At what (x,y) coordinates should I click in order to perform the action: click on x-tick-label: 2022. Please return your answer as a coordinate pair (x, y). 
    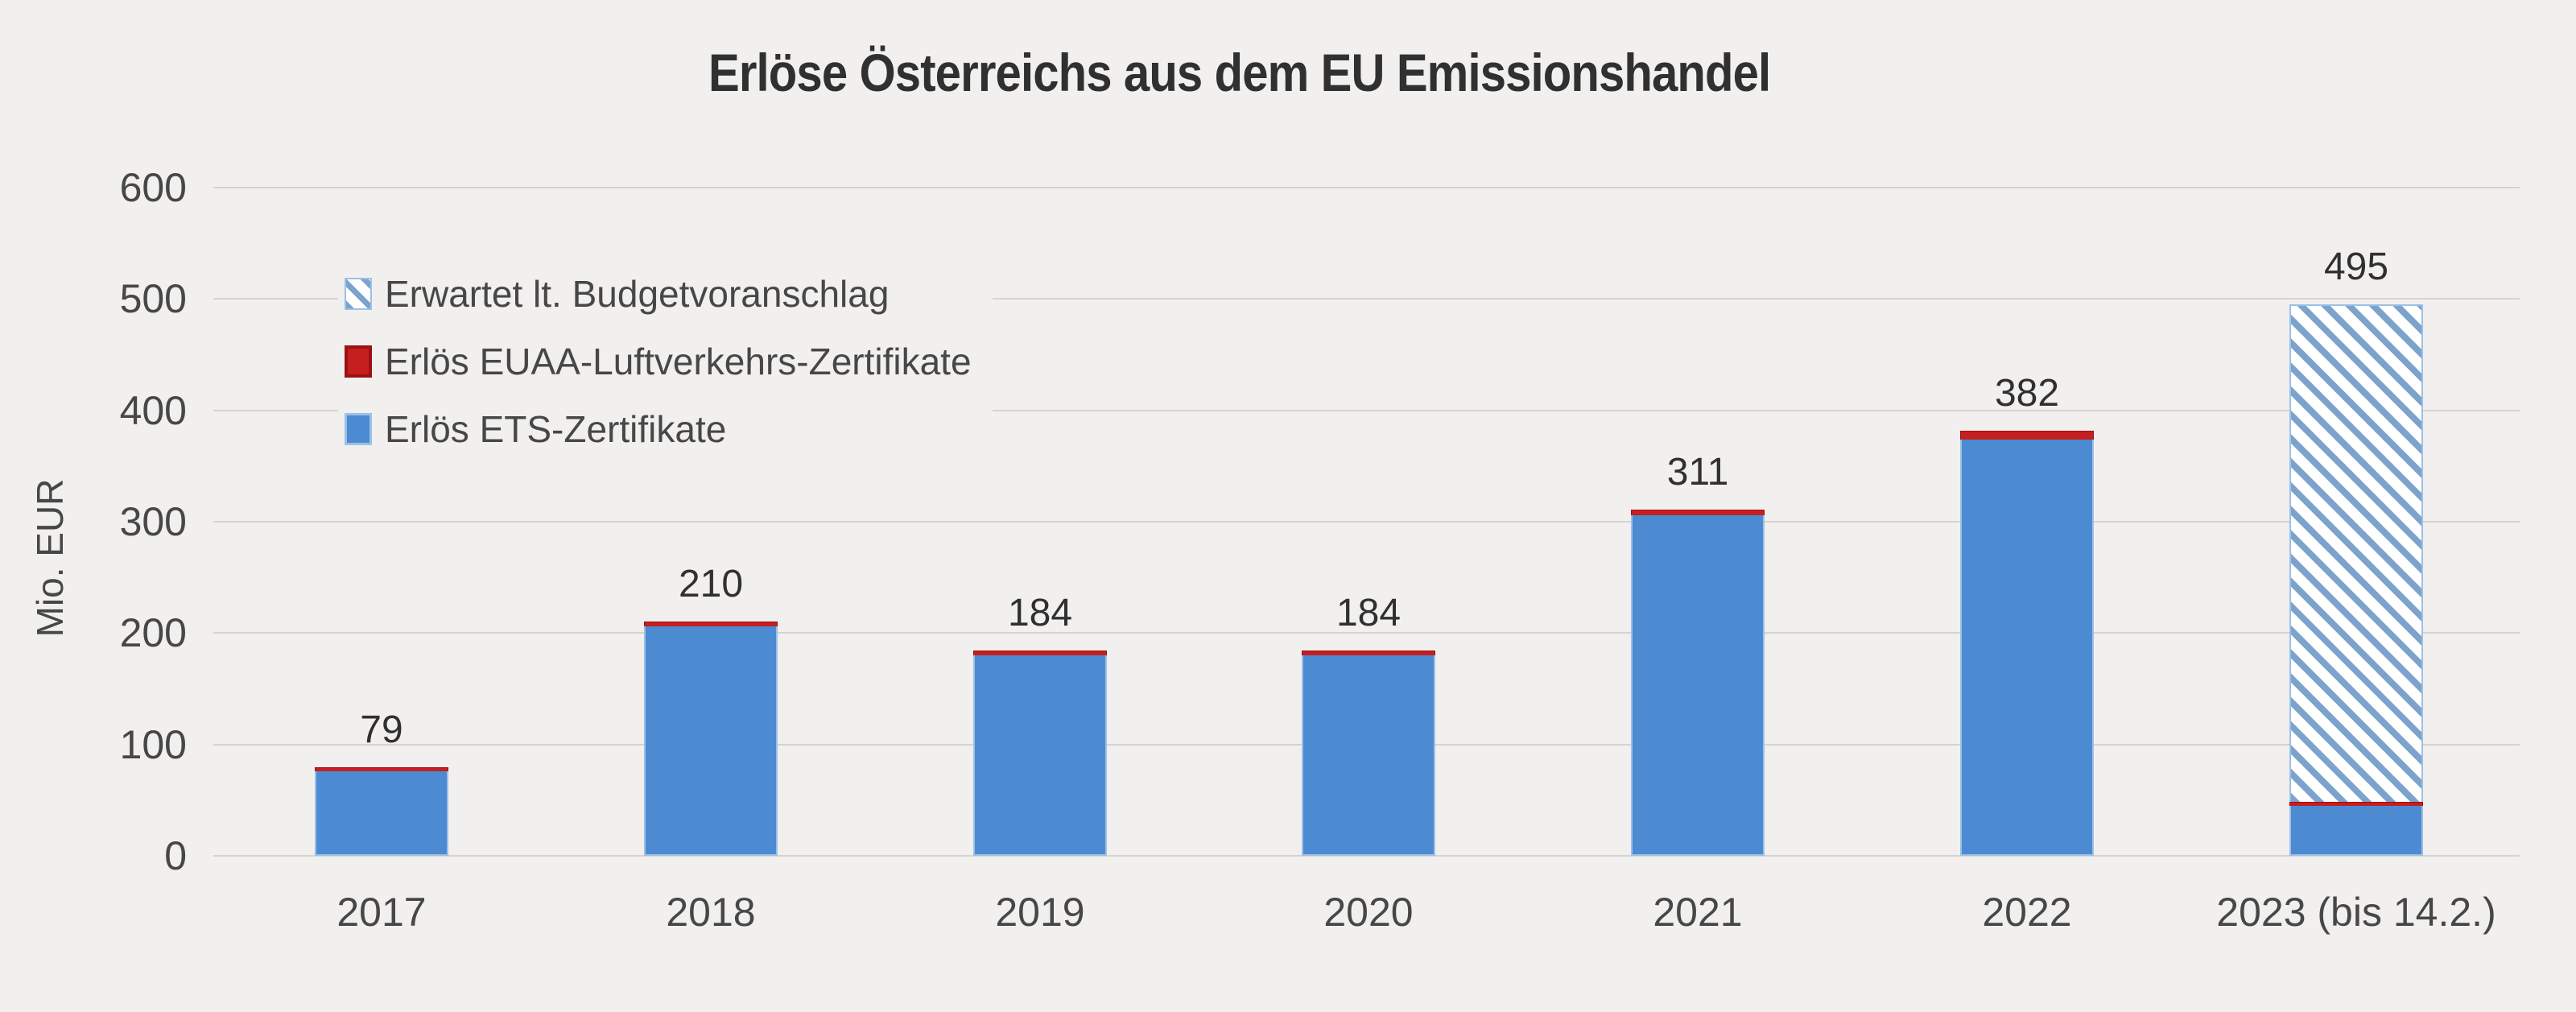
    Looking at the image, I should click on (2027, 912).